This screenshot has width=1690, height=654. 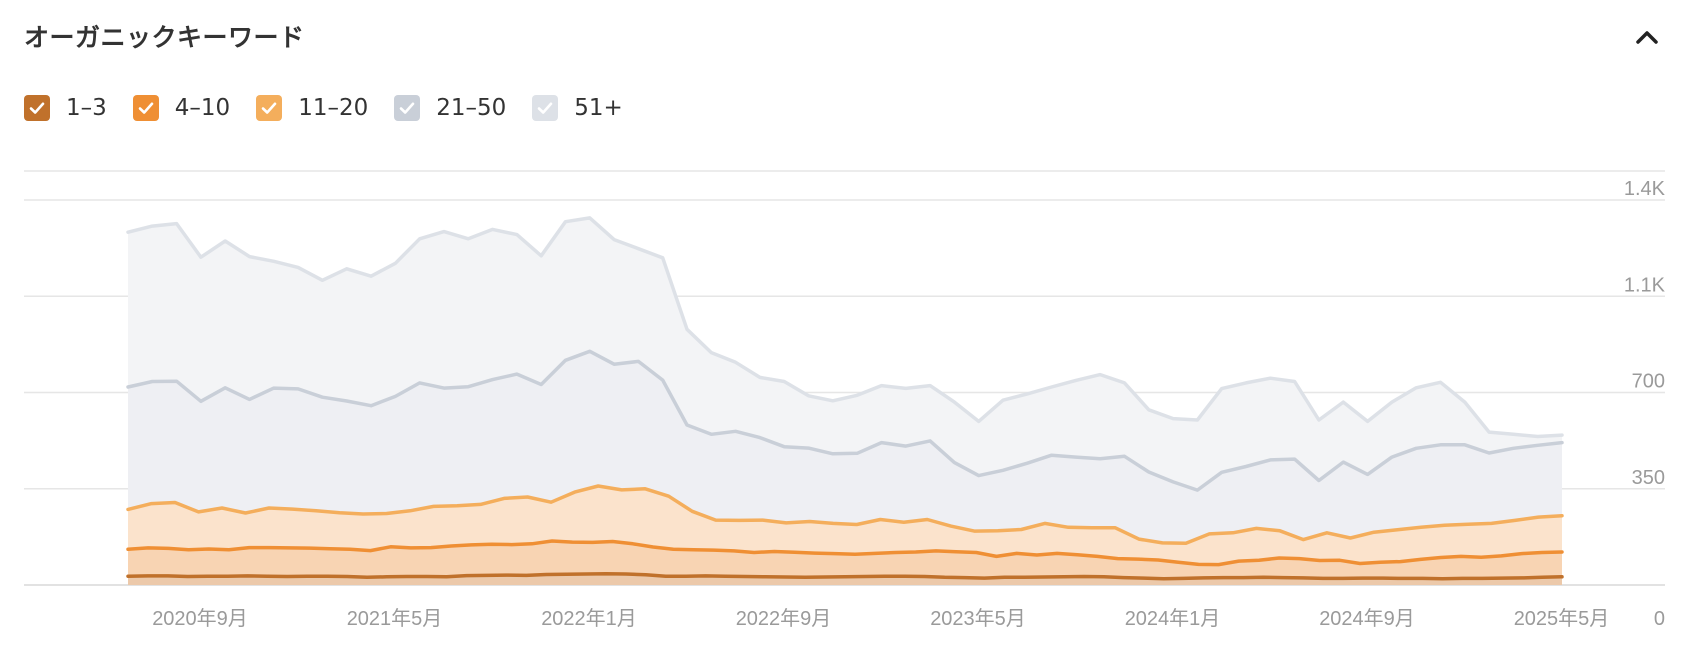 I want to click on chevron-up-icon, so click(x=1647, y=37).